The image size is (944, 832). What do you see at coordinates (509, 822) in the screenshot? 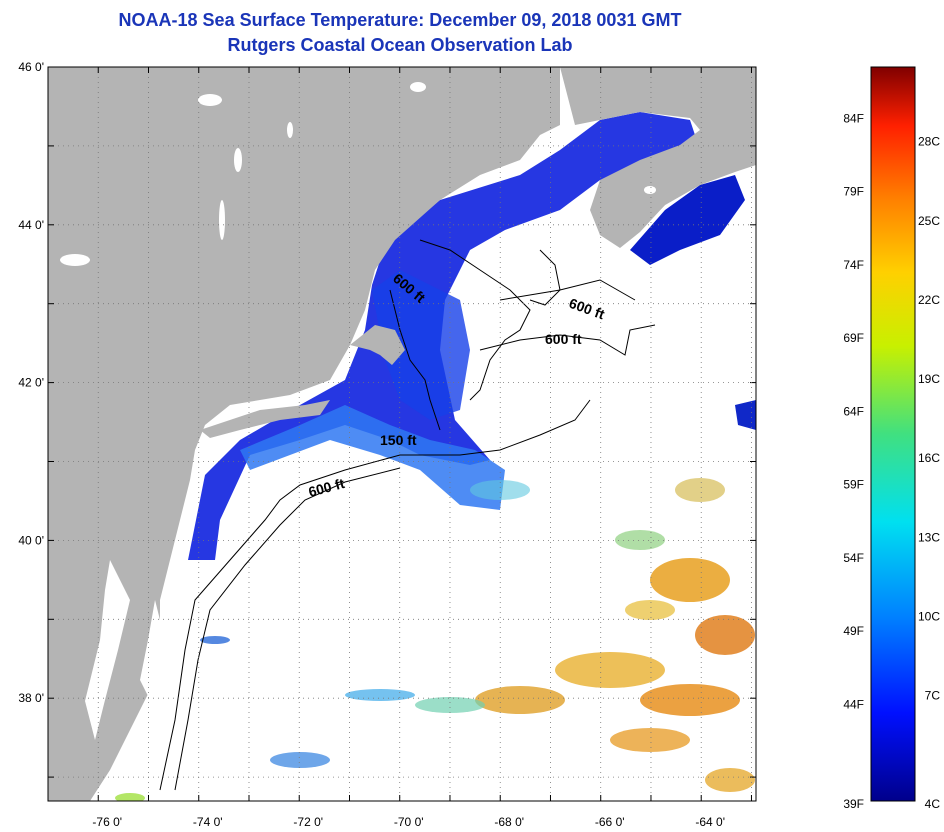
I see `lon-label: -68 0'` at bounding box center [509, 822].